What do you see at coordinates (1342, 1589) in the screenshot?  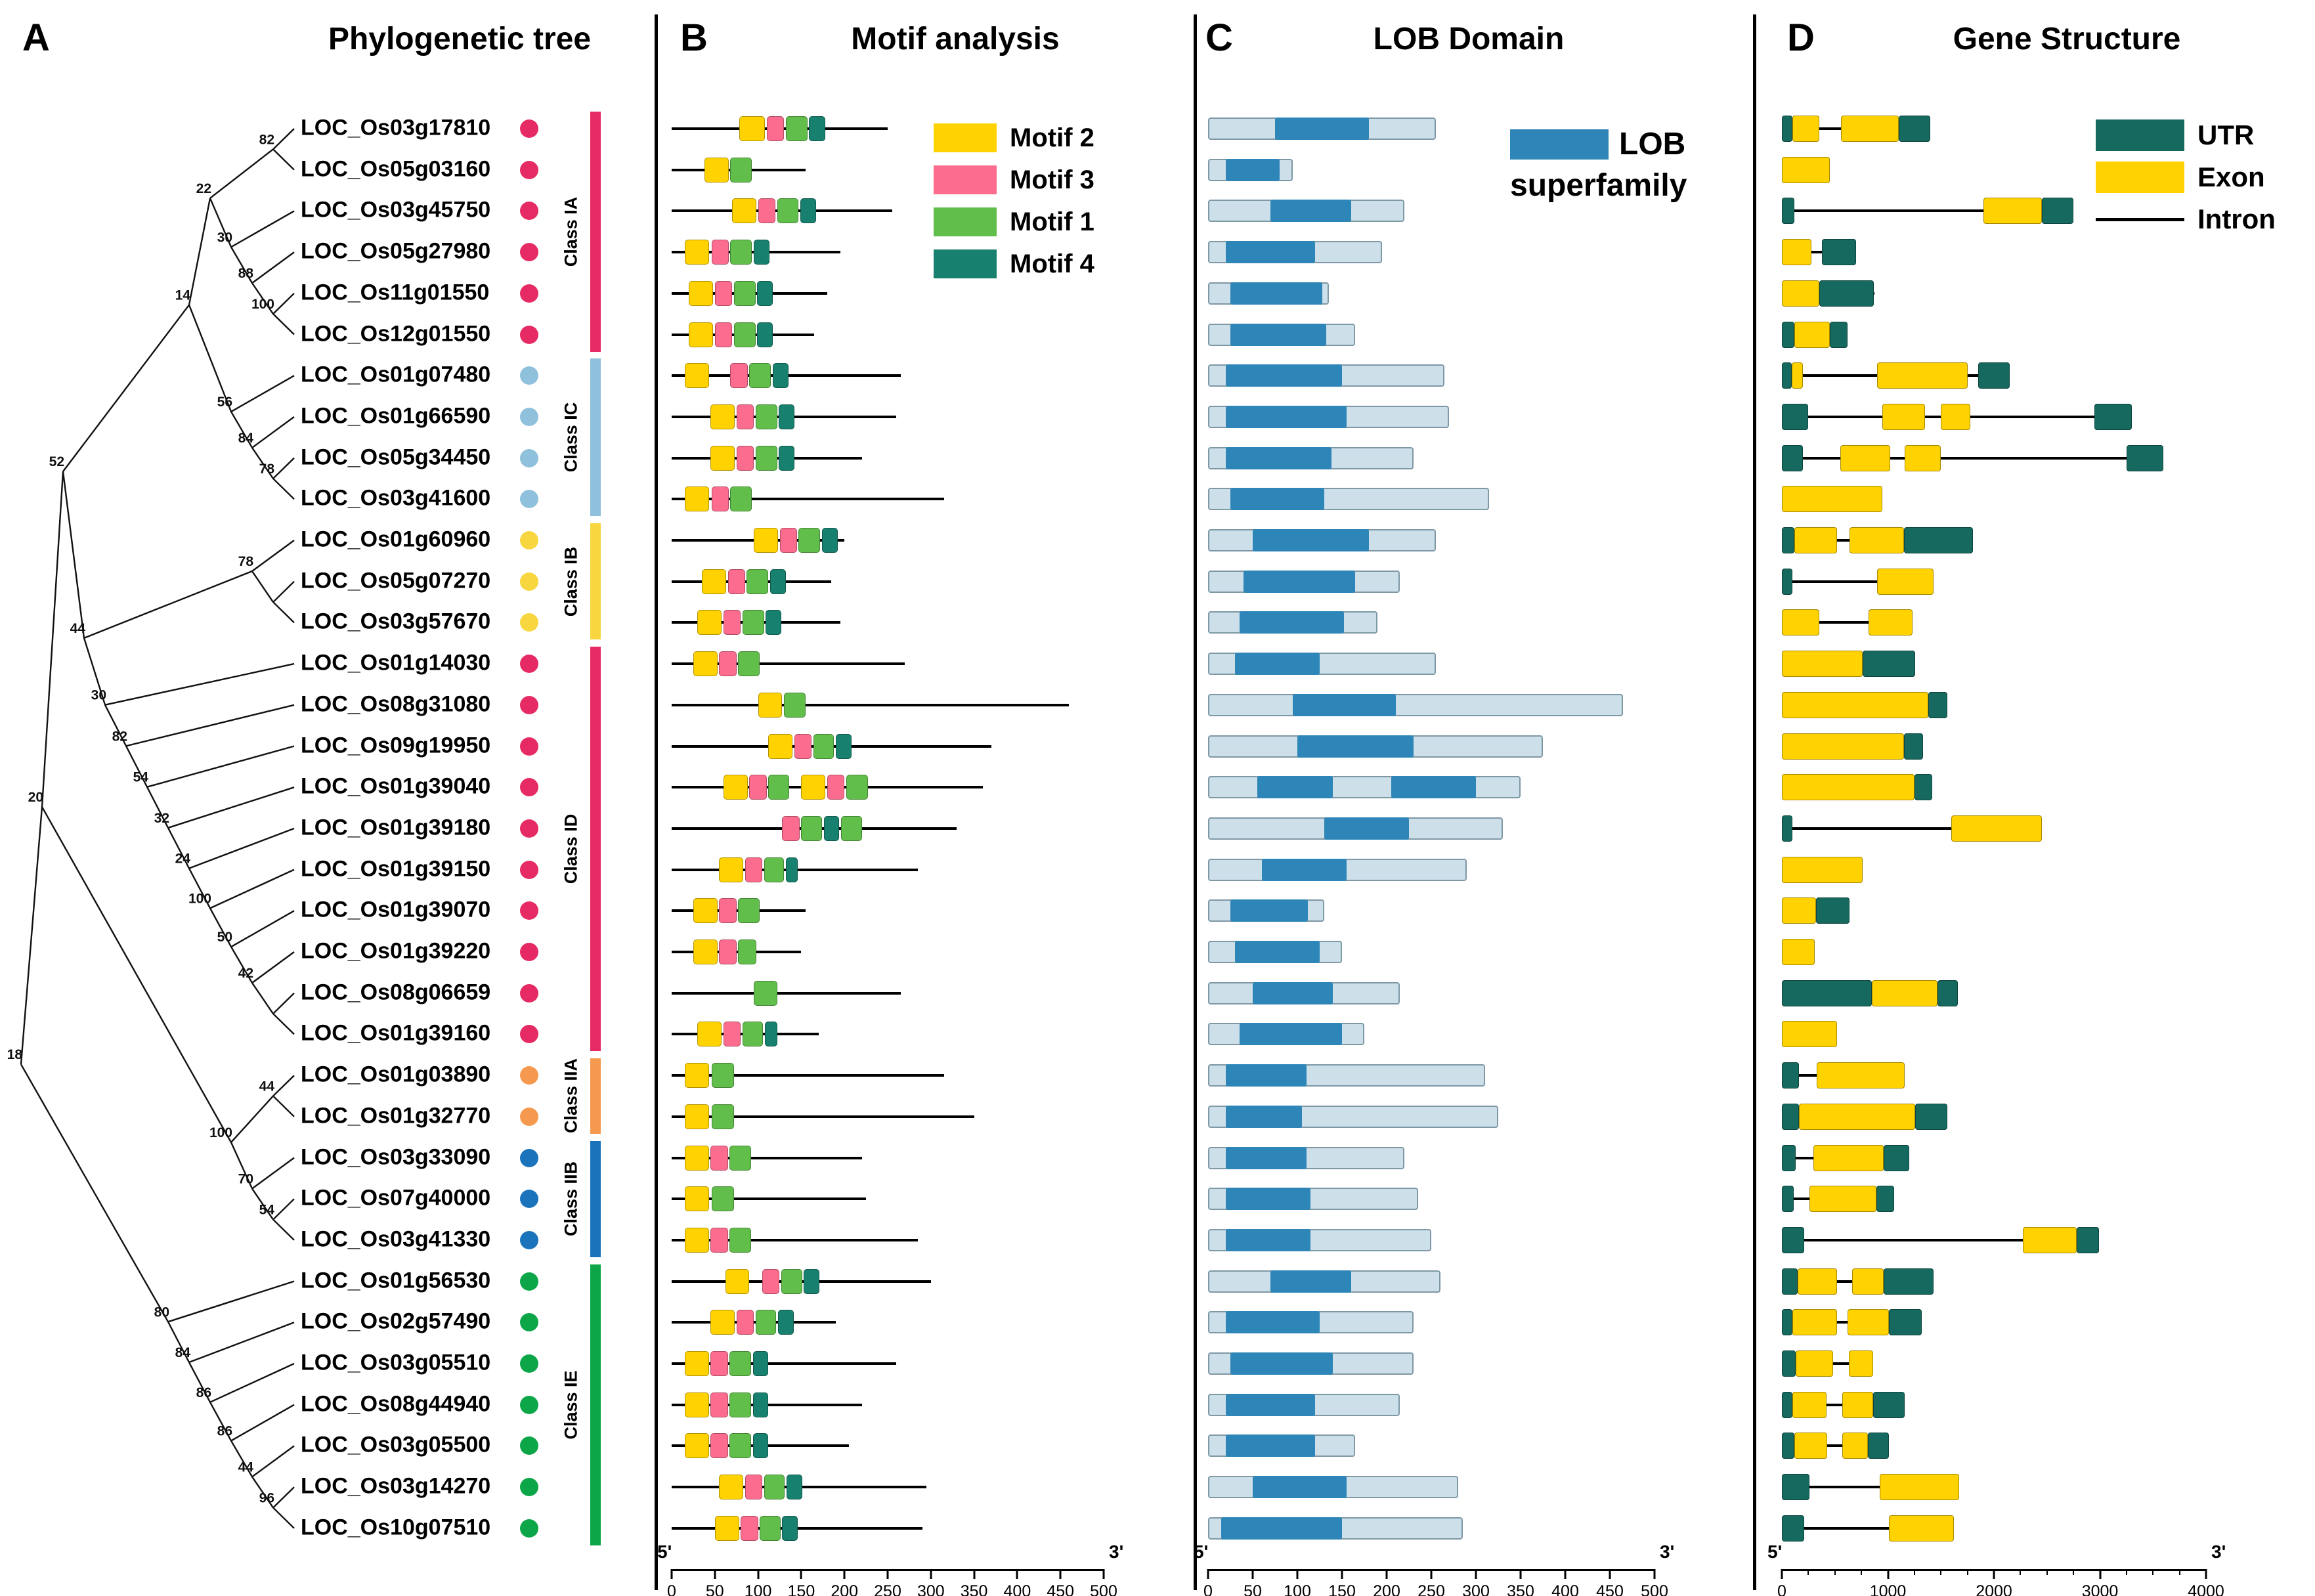 I see `axis-tick-label: 150` at bounding box center [1342, 1589].